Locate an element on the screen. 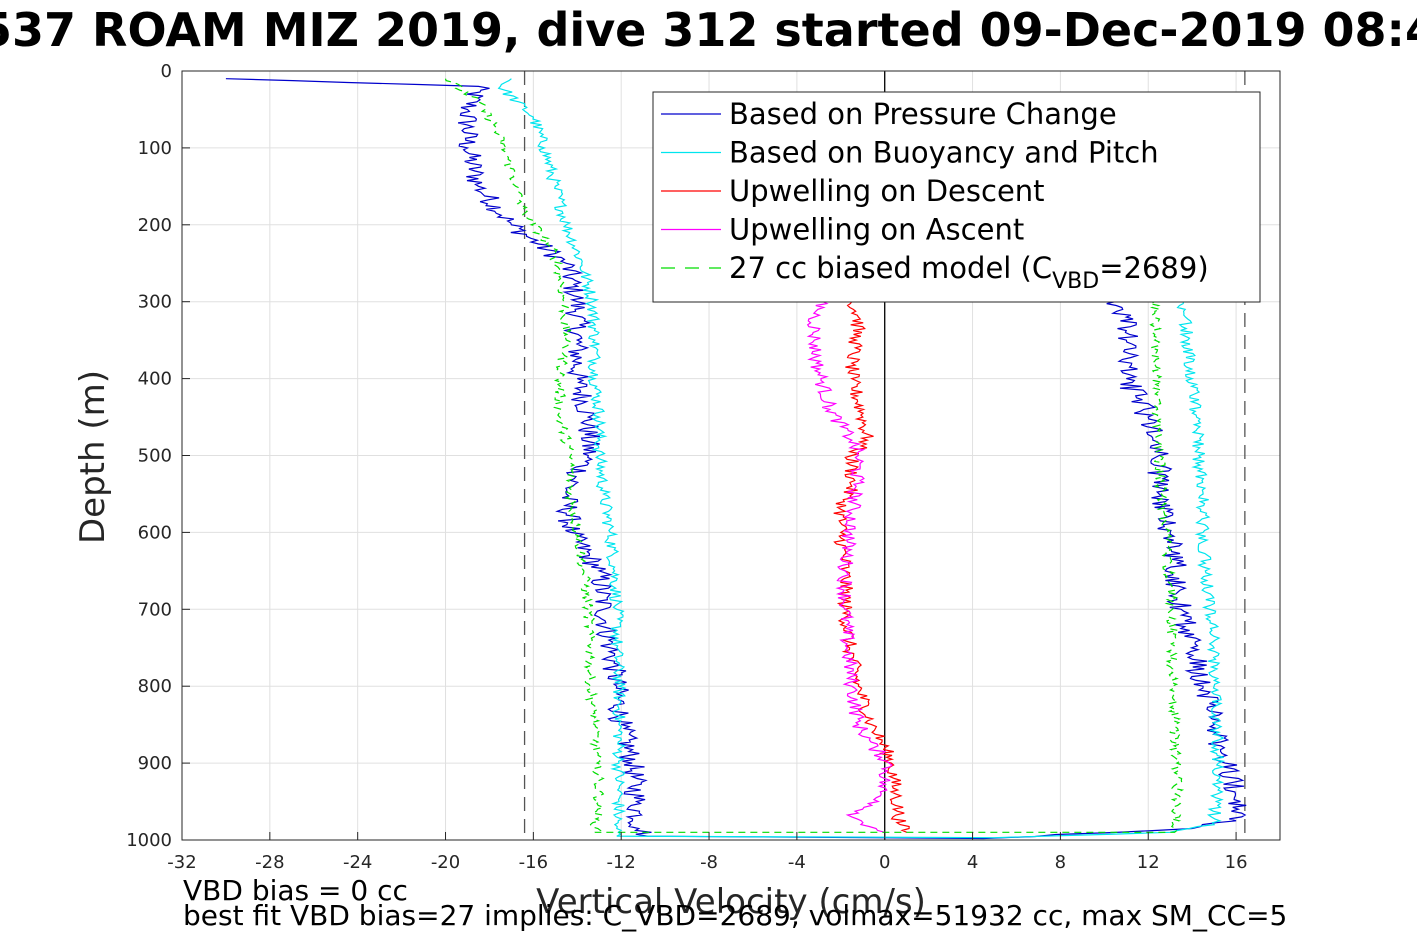  legend-entry-name: Based on Pressure Change is located at coordinates (923, 114).